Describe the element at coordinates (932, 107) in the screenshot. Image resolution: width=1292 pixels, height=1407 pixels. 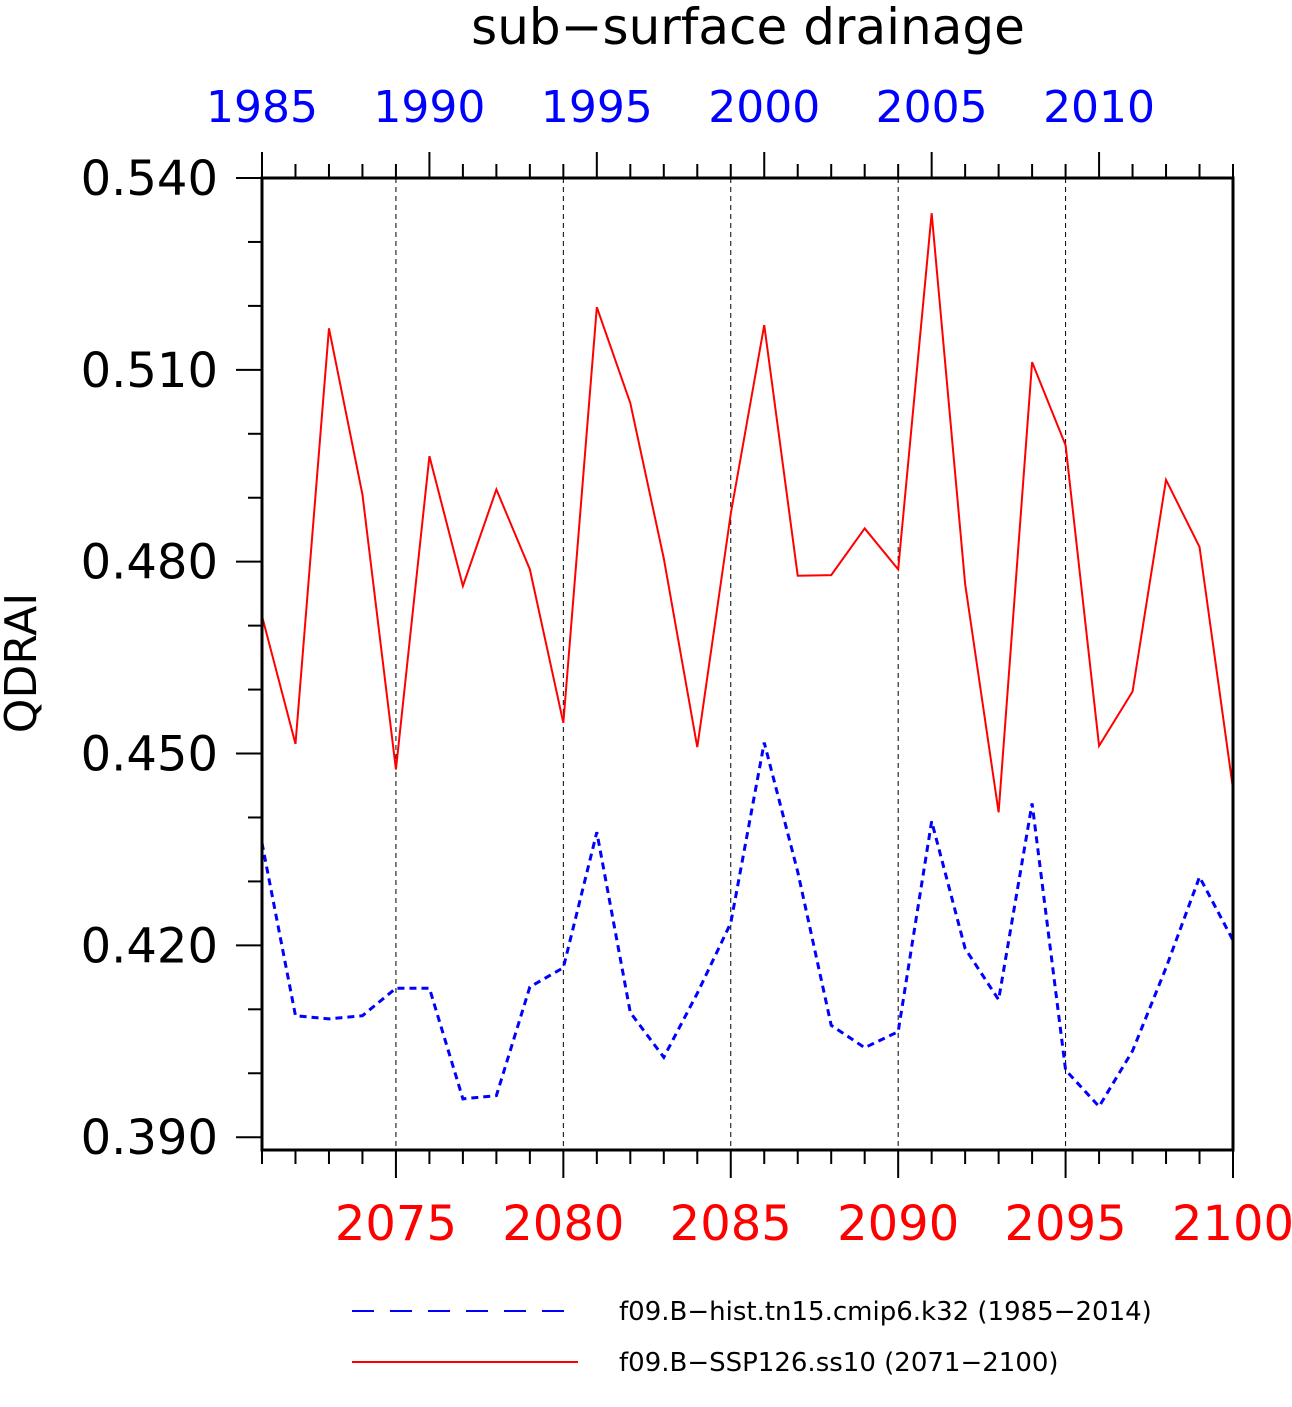
I see `x-top-tick-label-2005: 2005` at that location.